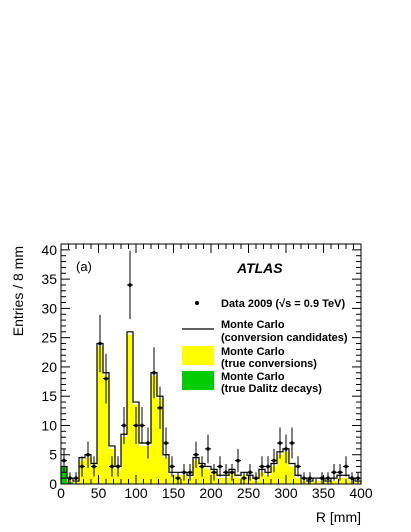 The image size is (411, 532). What do you see at coordinates (253, 325) in the screenshot?
I see `legend-mc-line-label-1: Monte Carlo` at bounding box center [253, 325].